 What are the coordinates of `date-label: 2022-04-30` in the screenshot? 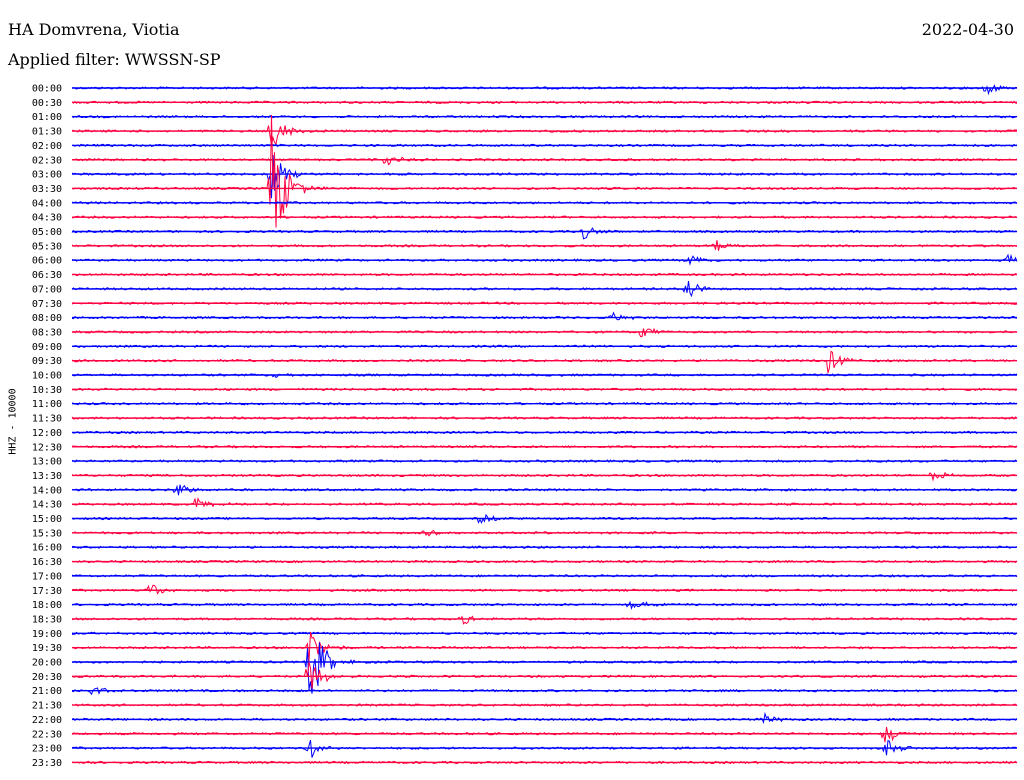 It's located at (967, 29).